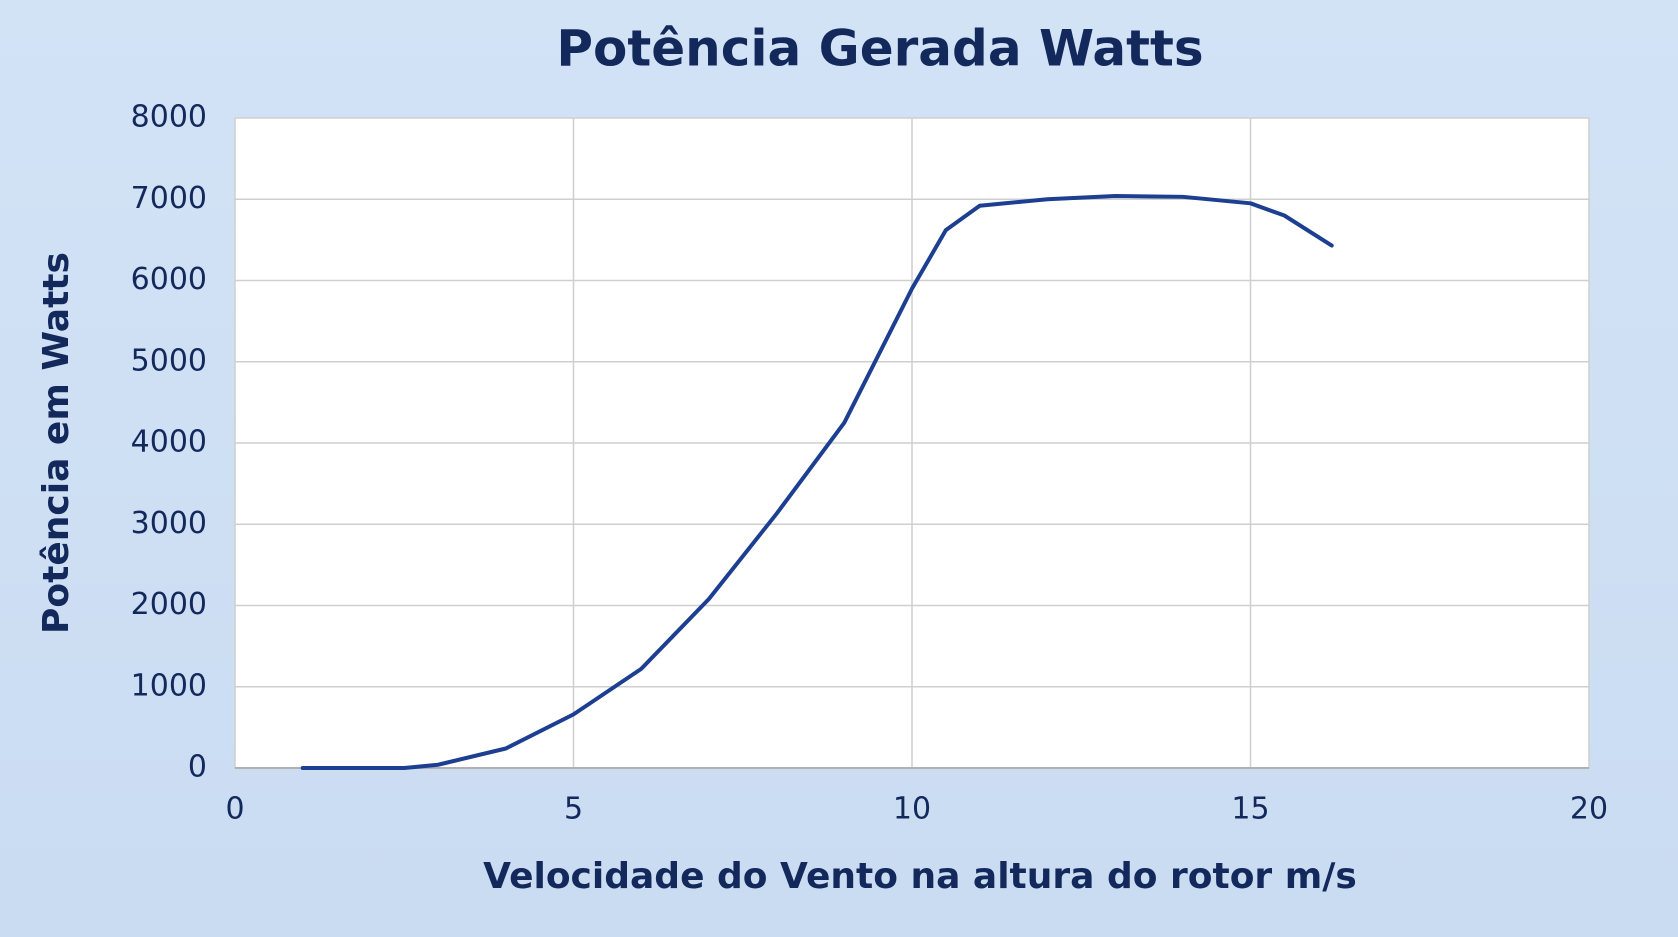 The width and height of the screenshot is (1678, 937). What do you see at coordinates (169, 279) in the screenshot?
I see `y-tick-label: 6000` at bounding box center [169, 279].